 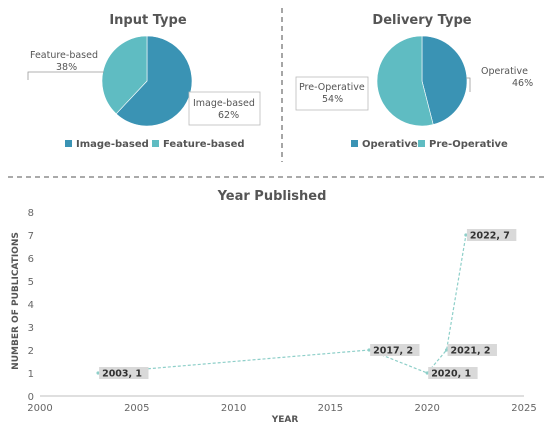 What do you see at coordinates (155, 143) in the screenshot?
I see `legend-swatch-feature-based` at bounding box center [155, 143].